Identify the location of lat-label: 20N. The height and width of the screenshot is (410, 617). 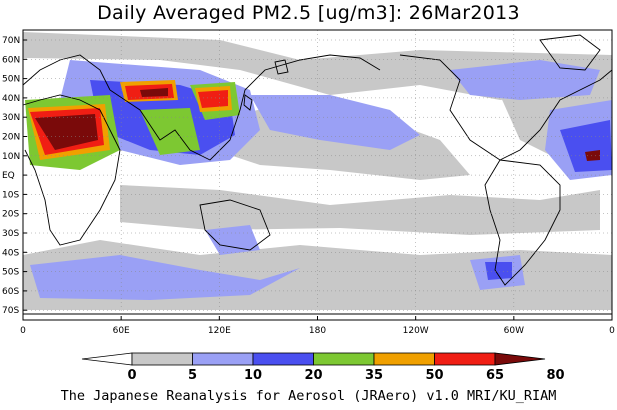
(11, 138).